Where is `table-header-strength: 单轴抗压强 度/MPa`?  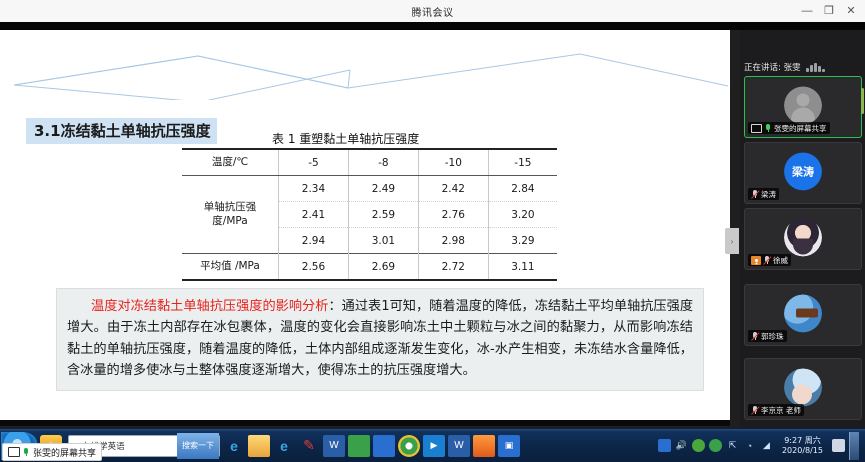 table-header-strength: 单轴抗压强 度/MPa is located at coordinates (230, 214).